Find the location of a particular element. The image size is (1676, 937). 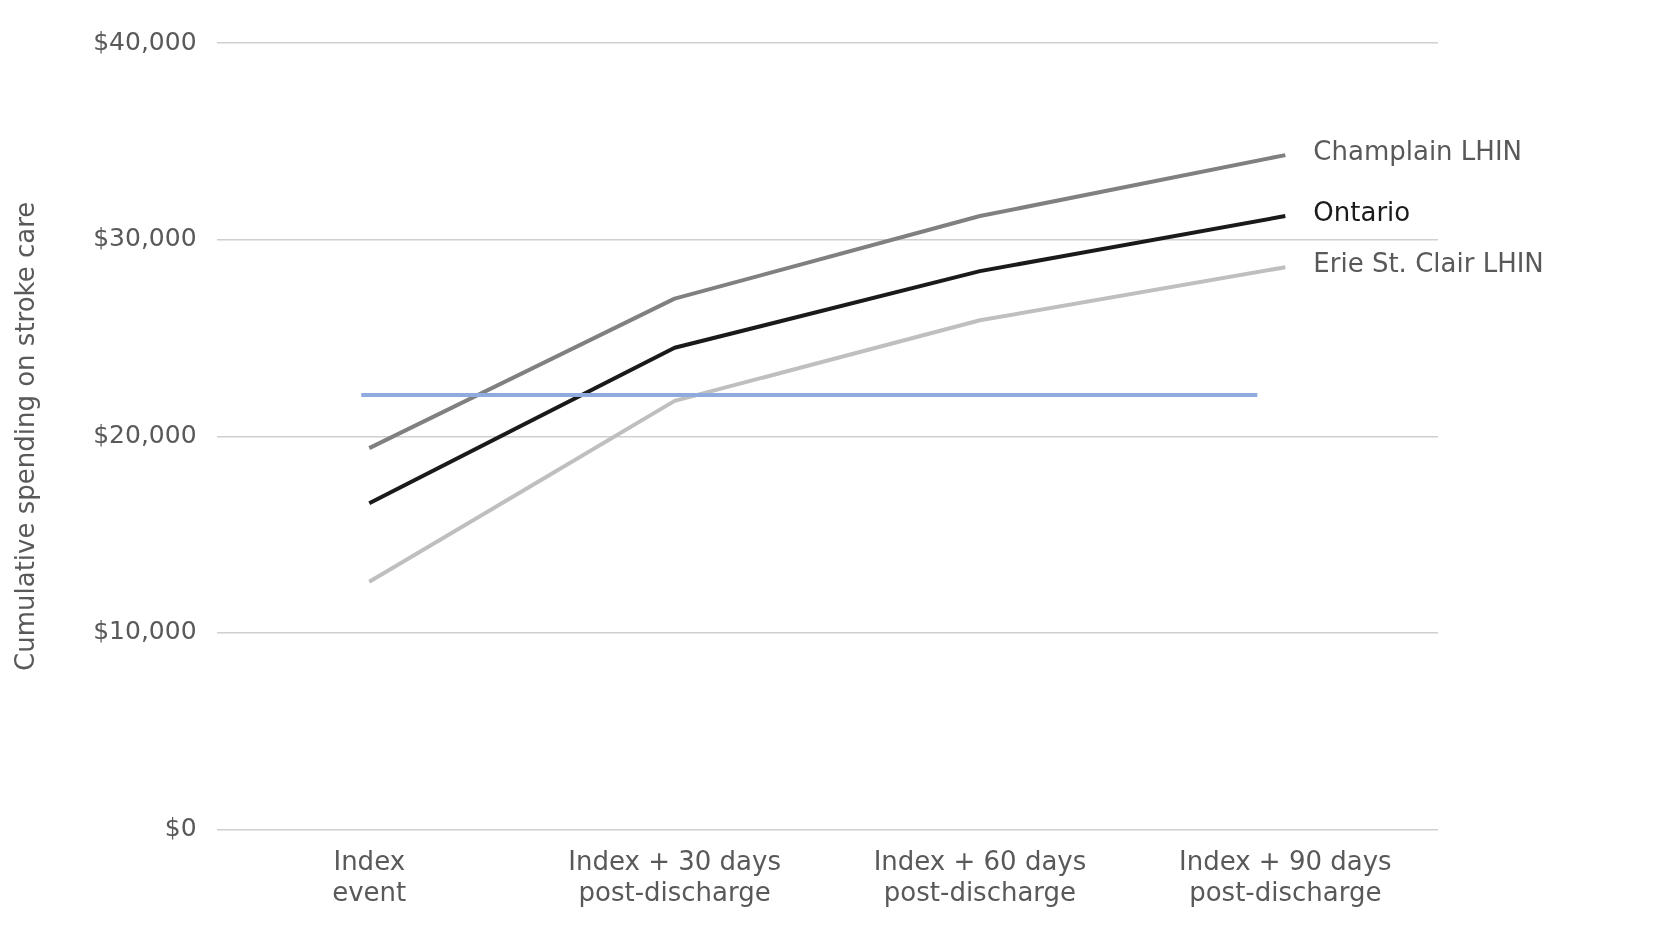

x-tick-label: Index + 60 days post-discharge is located at coordinates (980, 876).